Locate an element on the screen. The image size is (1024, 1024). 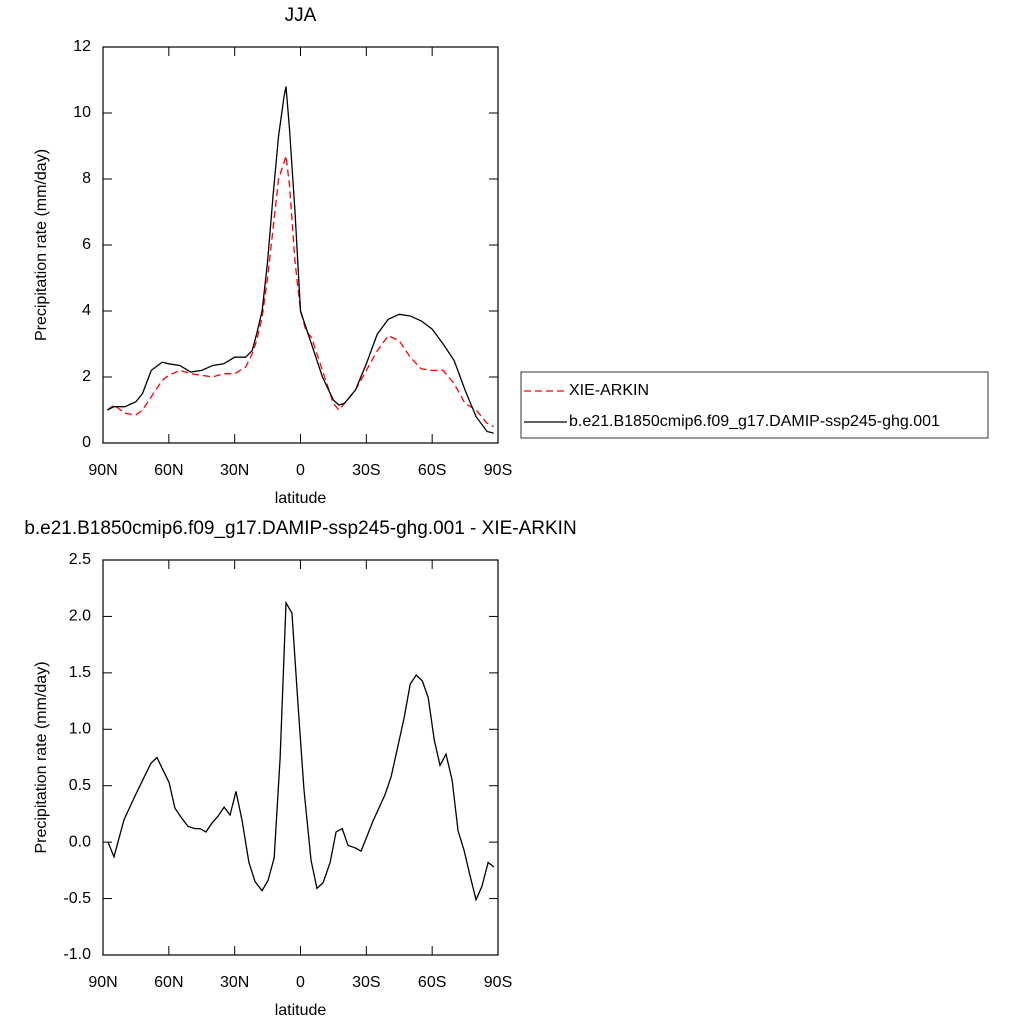
y-tick-label: 8 is located at coordinates (86, 178).